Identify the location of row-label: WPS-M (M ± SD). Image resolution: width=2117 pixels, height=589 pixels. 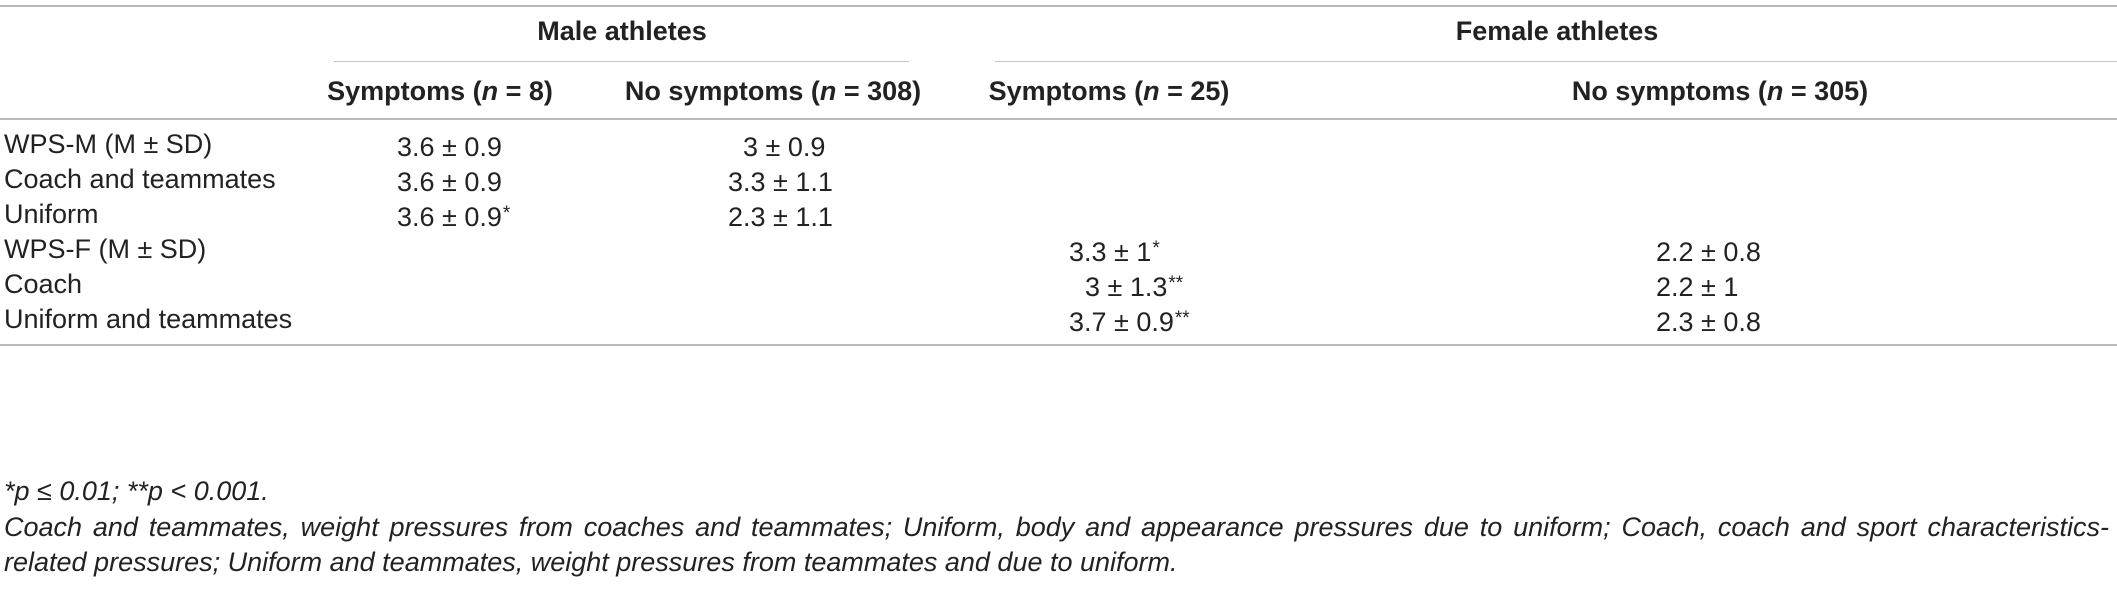
(108, 144).